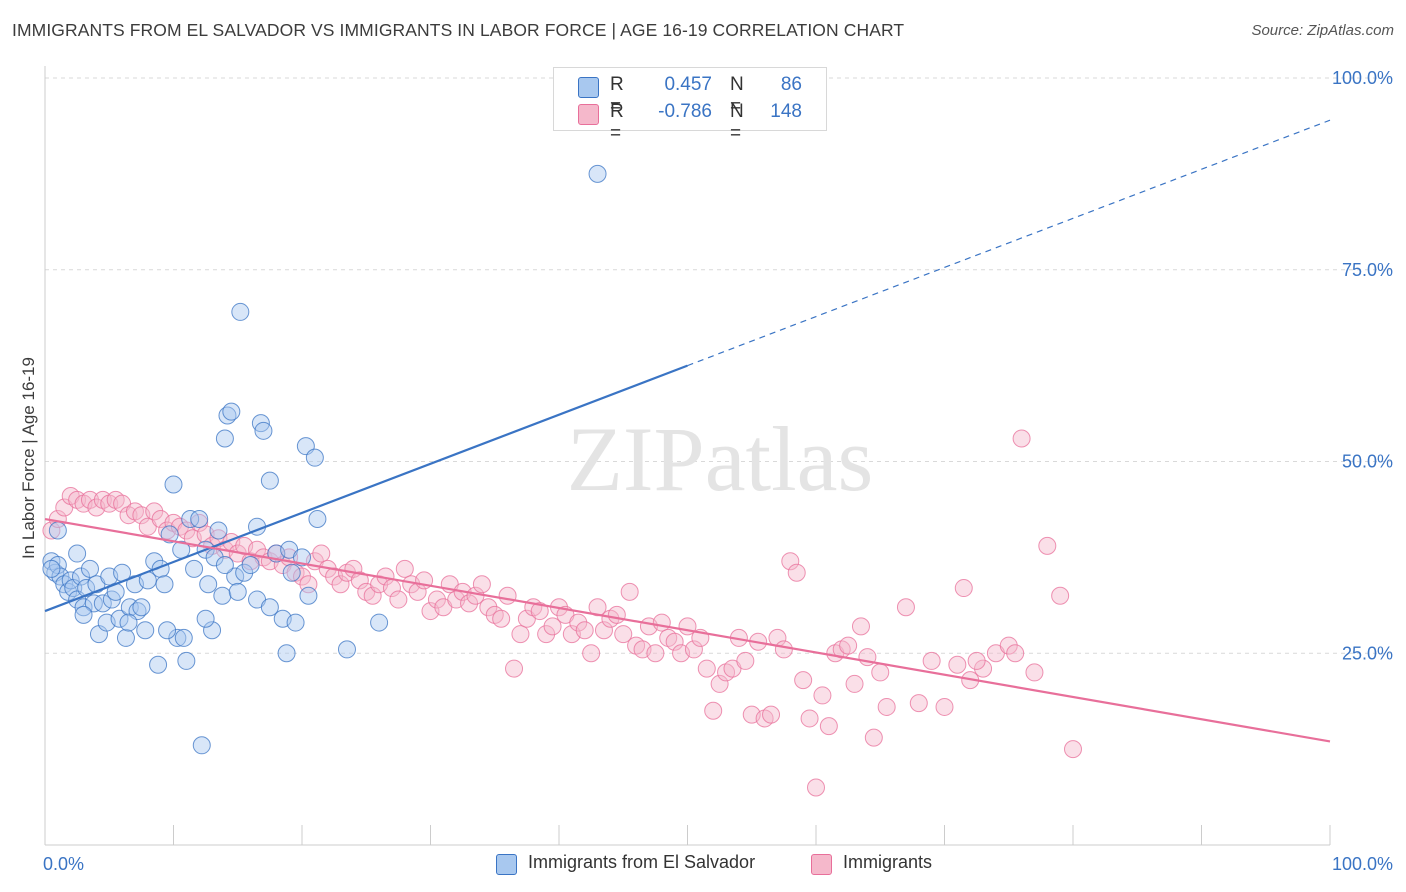 Image resolution: width=1406 pixels, height=892 pixels. I want to click on pink-swatch, so click(821, 864).